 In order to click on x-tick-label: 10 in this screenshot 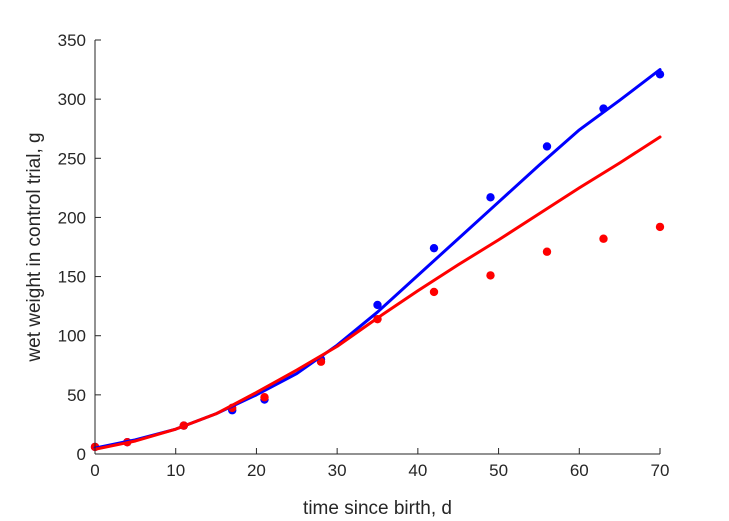, I will do `click(175, 470)`.